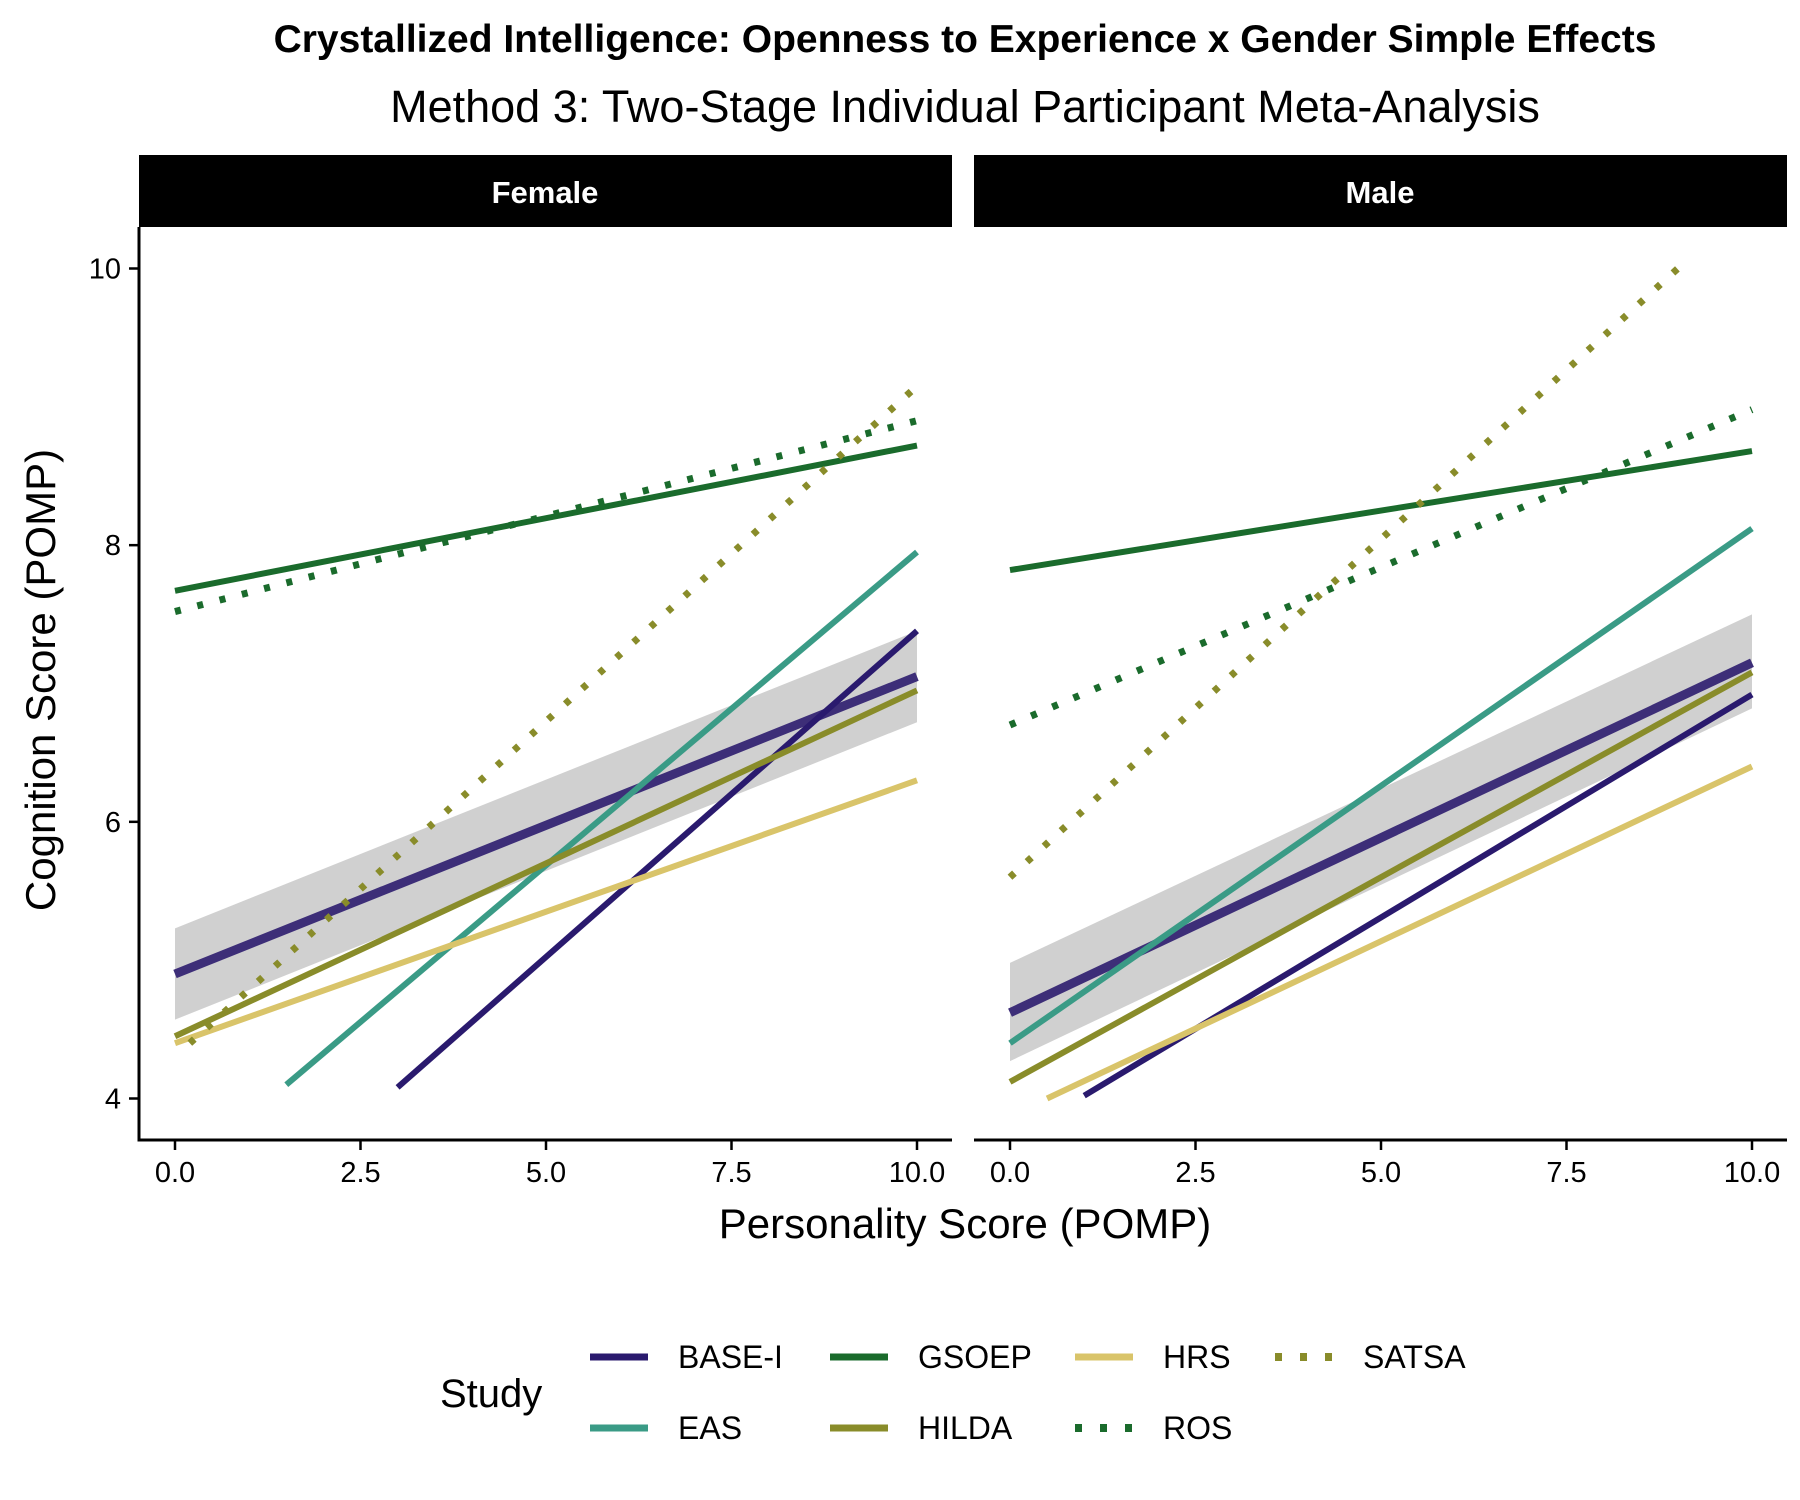 This screenshot has height=1500, width=1800. I want to click on series-line-eas-female, so click(601, 818).